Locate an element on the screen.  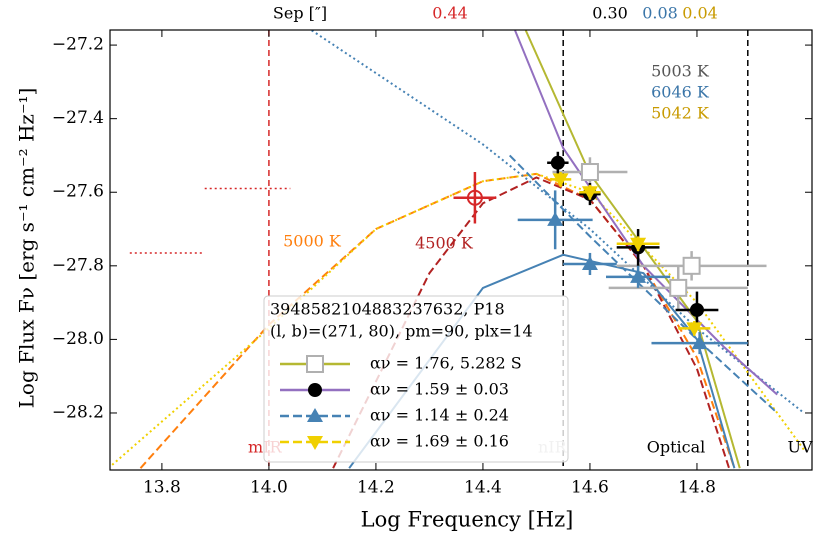
top-label: 0.44 is located at coordinates (450, 13).